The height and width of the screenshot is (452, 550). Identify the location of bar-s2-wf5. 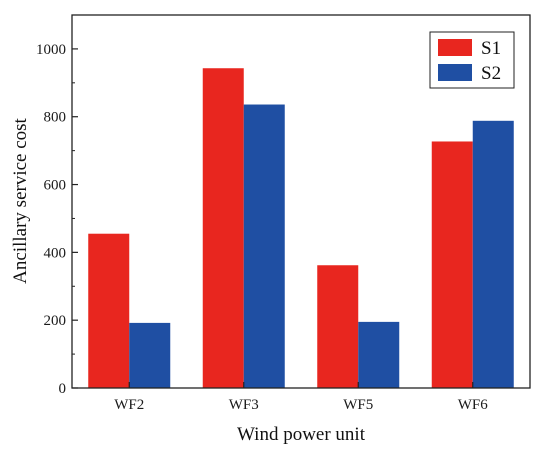
(379, 354).